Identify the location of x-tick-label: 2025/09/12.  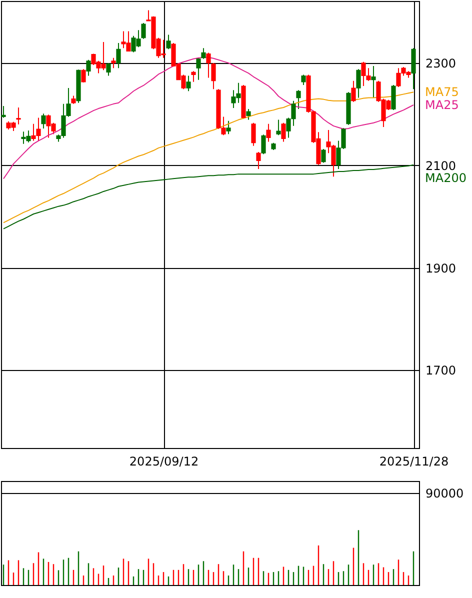
(164, 461).